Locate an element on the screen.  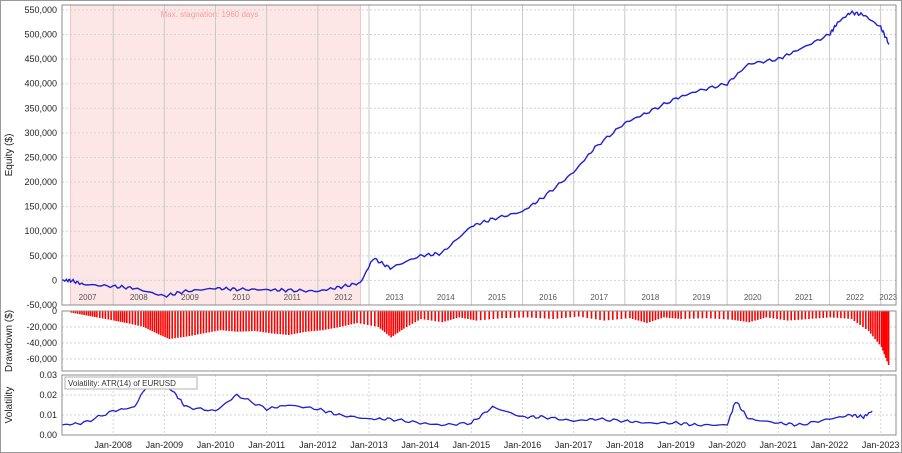
y-tick-label: 0.03 is located at coordinates (48, 375).